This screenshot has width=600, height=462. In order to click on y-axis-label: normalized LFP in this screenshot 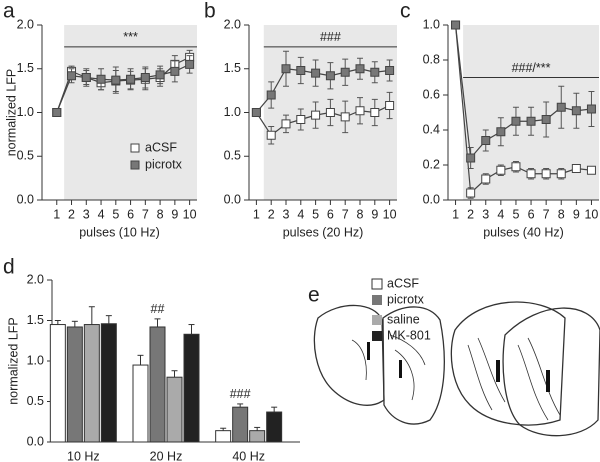, I will do `click(11, 113)`.